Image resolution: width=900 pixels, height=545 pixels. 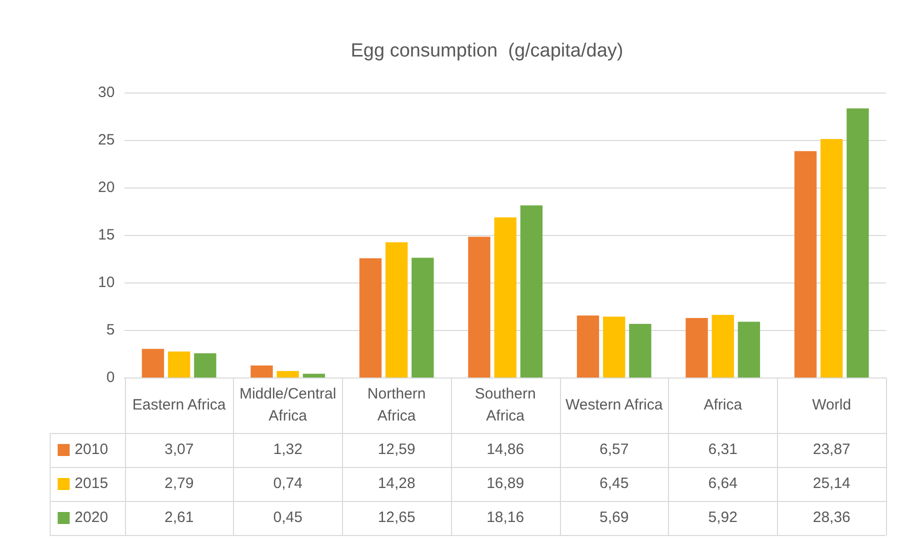 I want to click on y-tick-label: 0, so click(x=110, y=377).